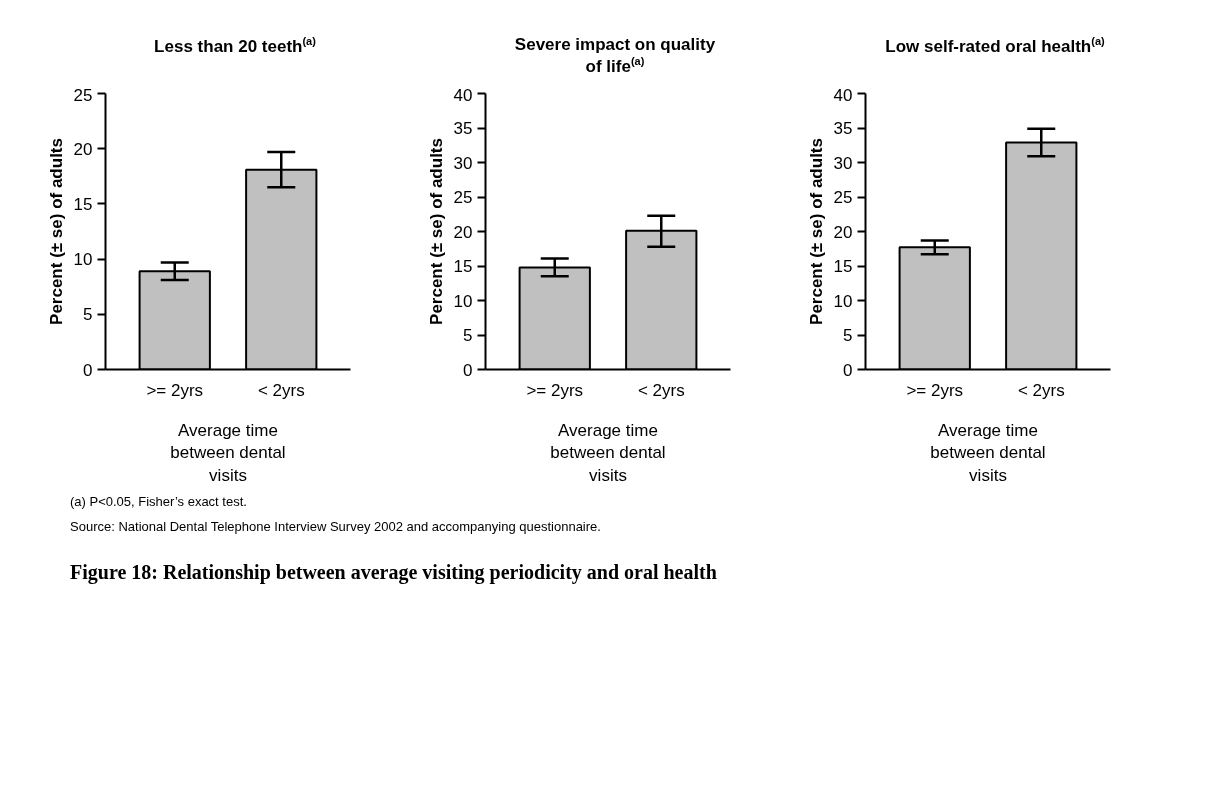  I want to click on chart-title: Low self-rated oral health$^{(a)}$, so click(995, 46).